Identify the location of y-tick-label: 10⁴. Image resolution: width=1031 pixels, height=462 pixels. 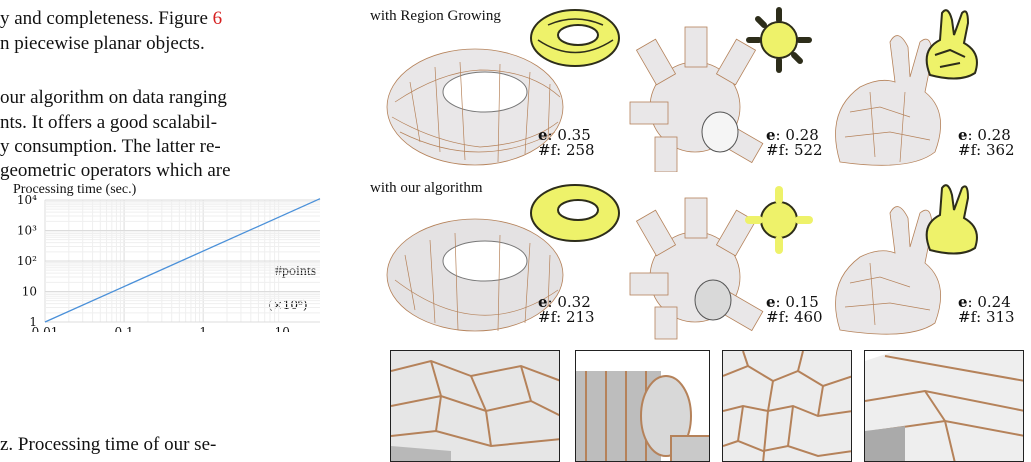
(27, 200).